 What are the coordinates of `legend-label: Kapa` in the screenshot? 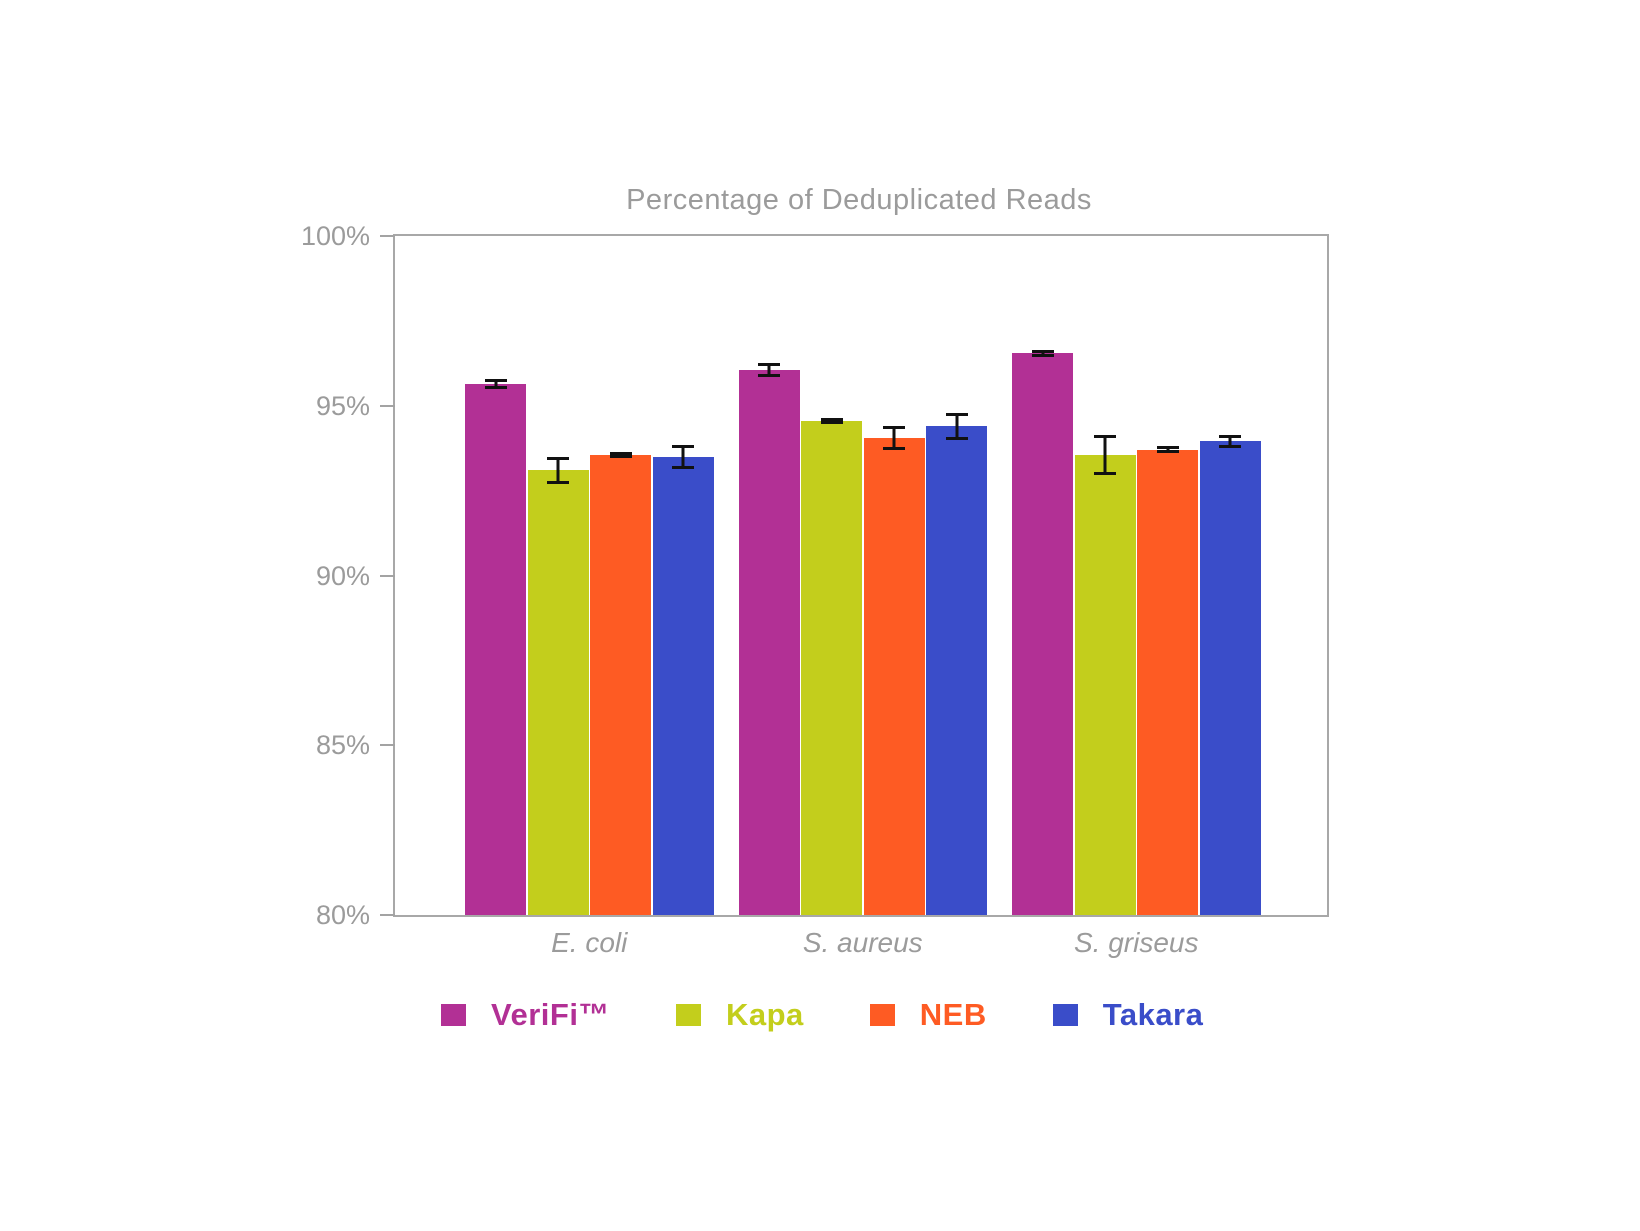 It's located at (764, 1014).